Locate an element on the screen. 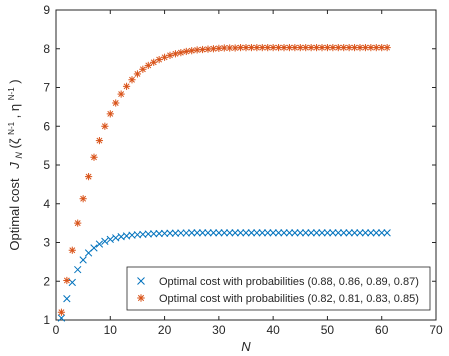 The height and width of the screenshot is (356, 449). y-axis-label-sub: N is located at coordinates (19, 155).